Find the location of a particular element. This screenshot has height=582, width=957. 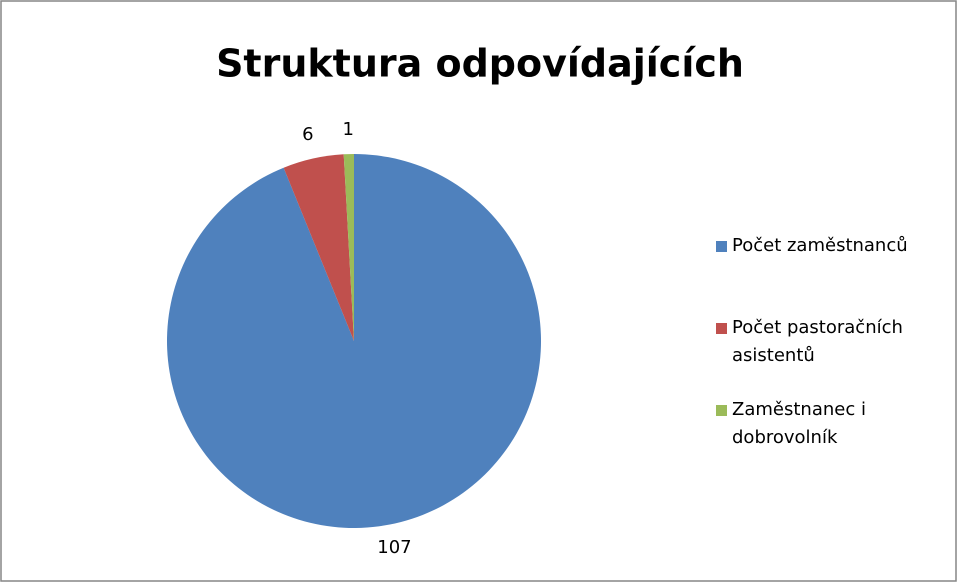

legend-label: Počet zaměstnanců is located at coordinates (820, 245).